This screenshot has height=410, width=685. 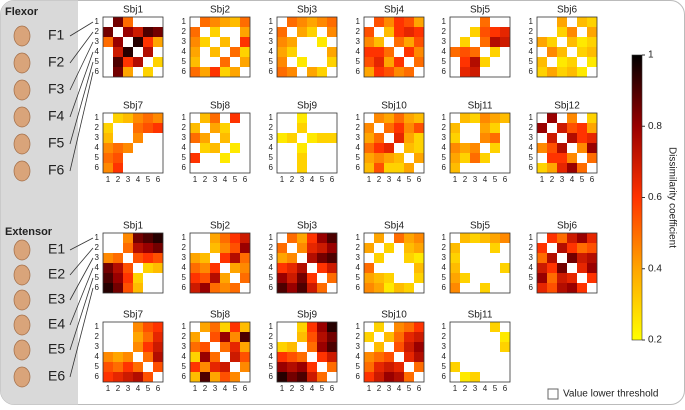 What do you see at coordinates (312, 179) in the screenshot?
I see `col-tick-label: 4` at bounding box center [312, 179].